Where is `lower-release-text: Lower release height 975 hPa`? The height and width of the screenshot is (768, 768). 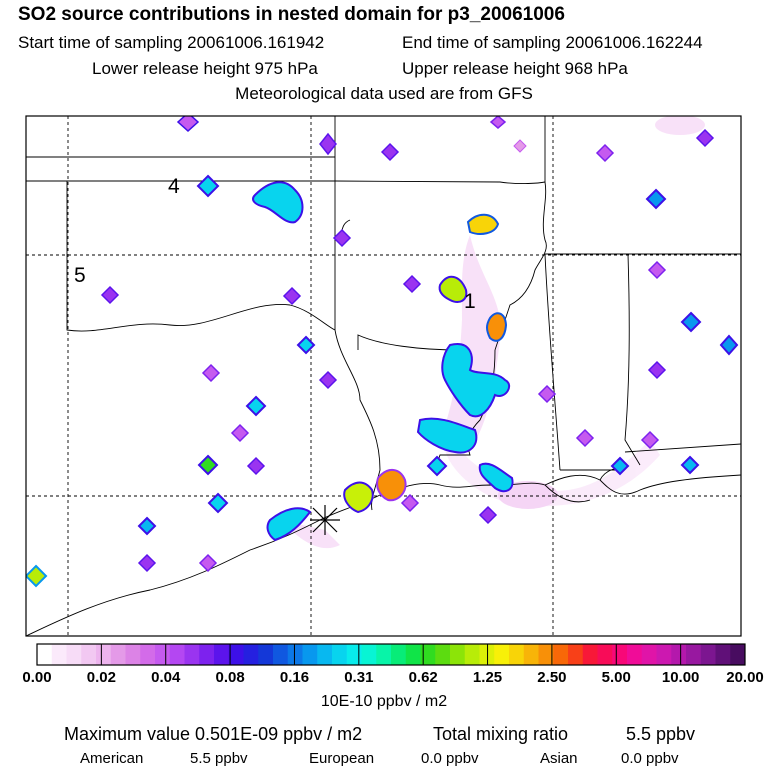 lower-release-text: Lower release height 975 hPa is located at coordinates (205, 68).